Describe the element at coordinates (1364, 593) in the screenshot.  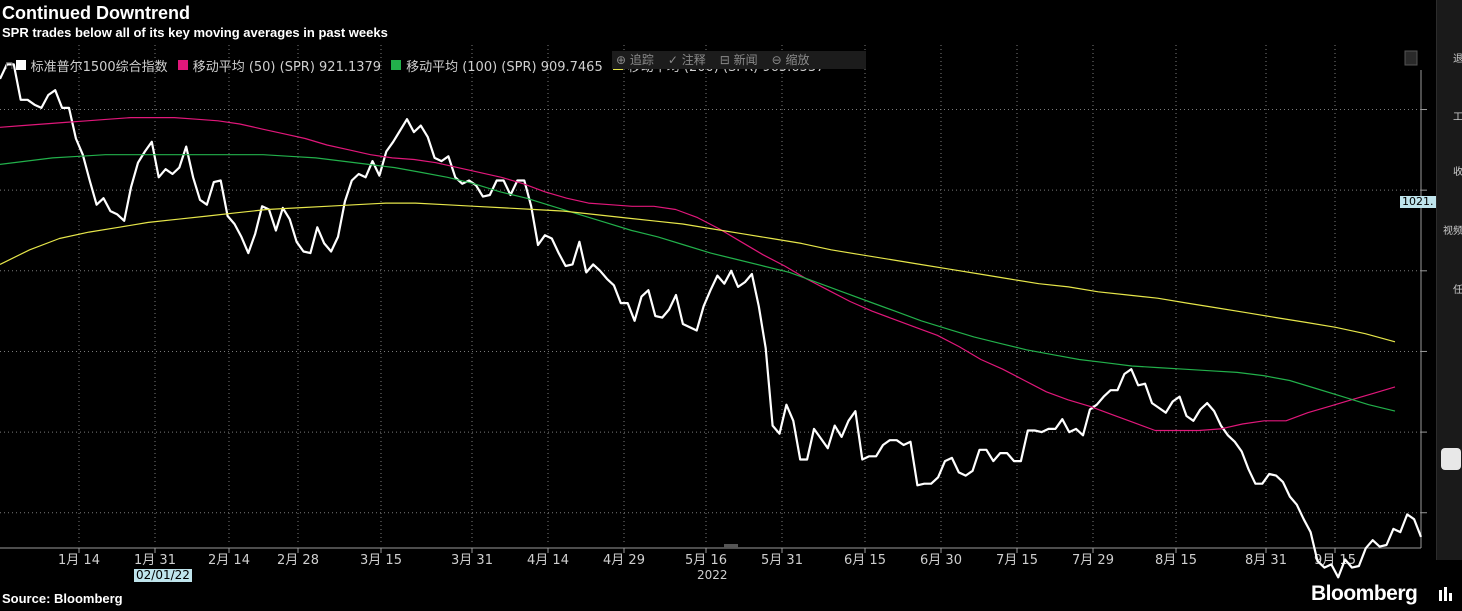
I see `bloomberg-logo: Bloomberg` at that location.